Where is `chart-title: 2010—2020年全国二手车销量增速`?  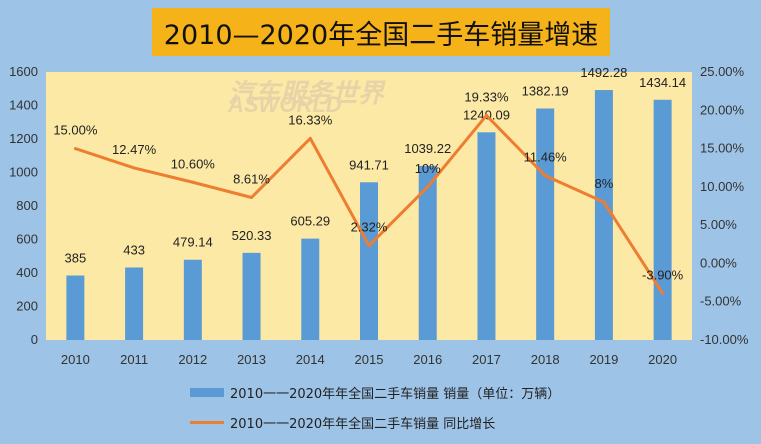
chart-title: 2010—2020年全国二手车销量增速 is located at coordinates (381, 32).